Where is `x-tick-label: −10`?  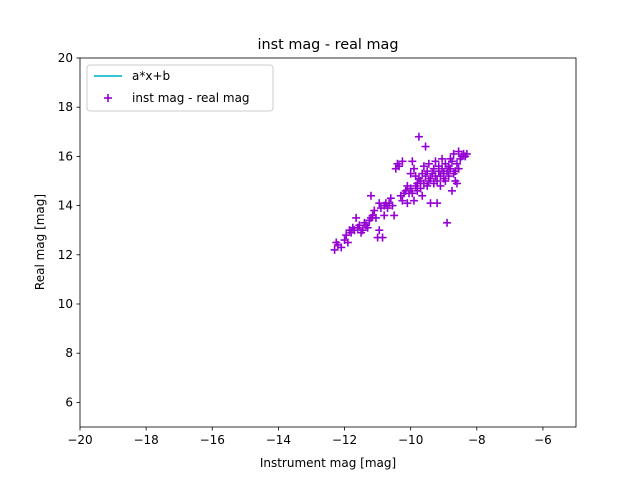
x-tick-label: −10 is located at coordinates (410, 440).